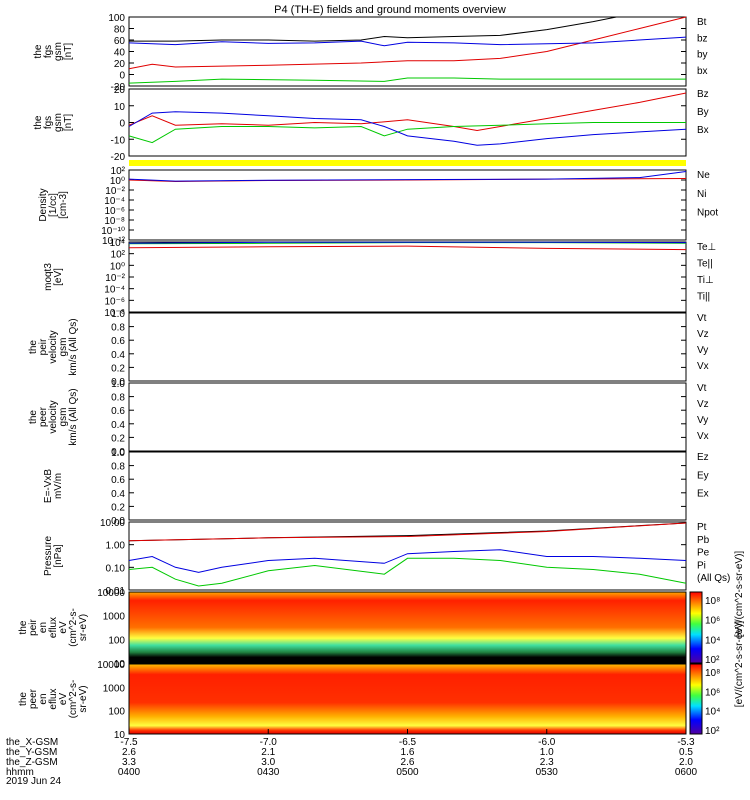 The width and height of the screenshot is (750, 800). I want to click on y-axis-label-line: E=-VxB, so click(48, 486).